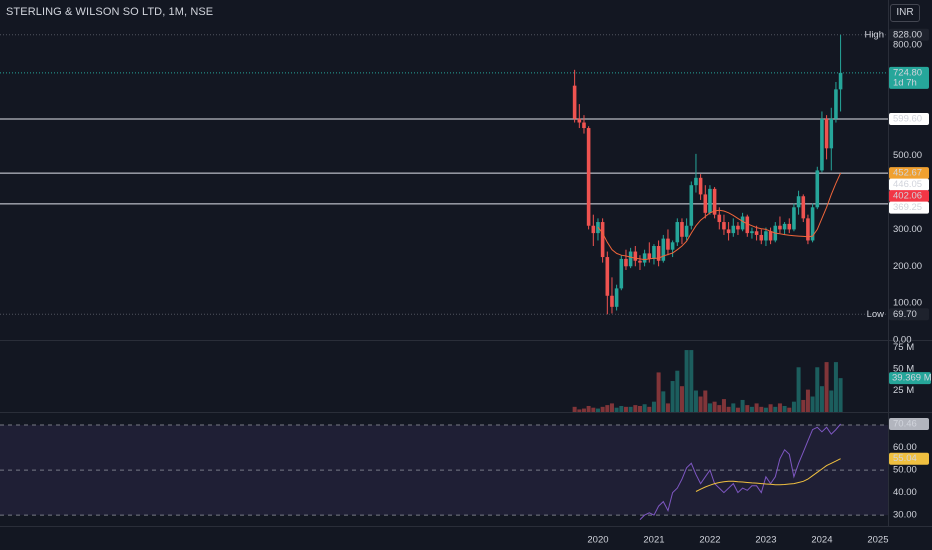 Image resolution: width=932 pixels, height=550 pixels. I want to click on price-badge-label: 69.70, so click(905, 314).